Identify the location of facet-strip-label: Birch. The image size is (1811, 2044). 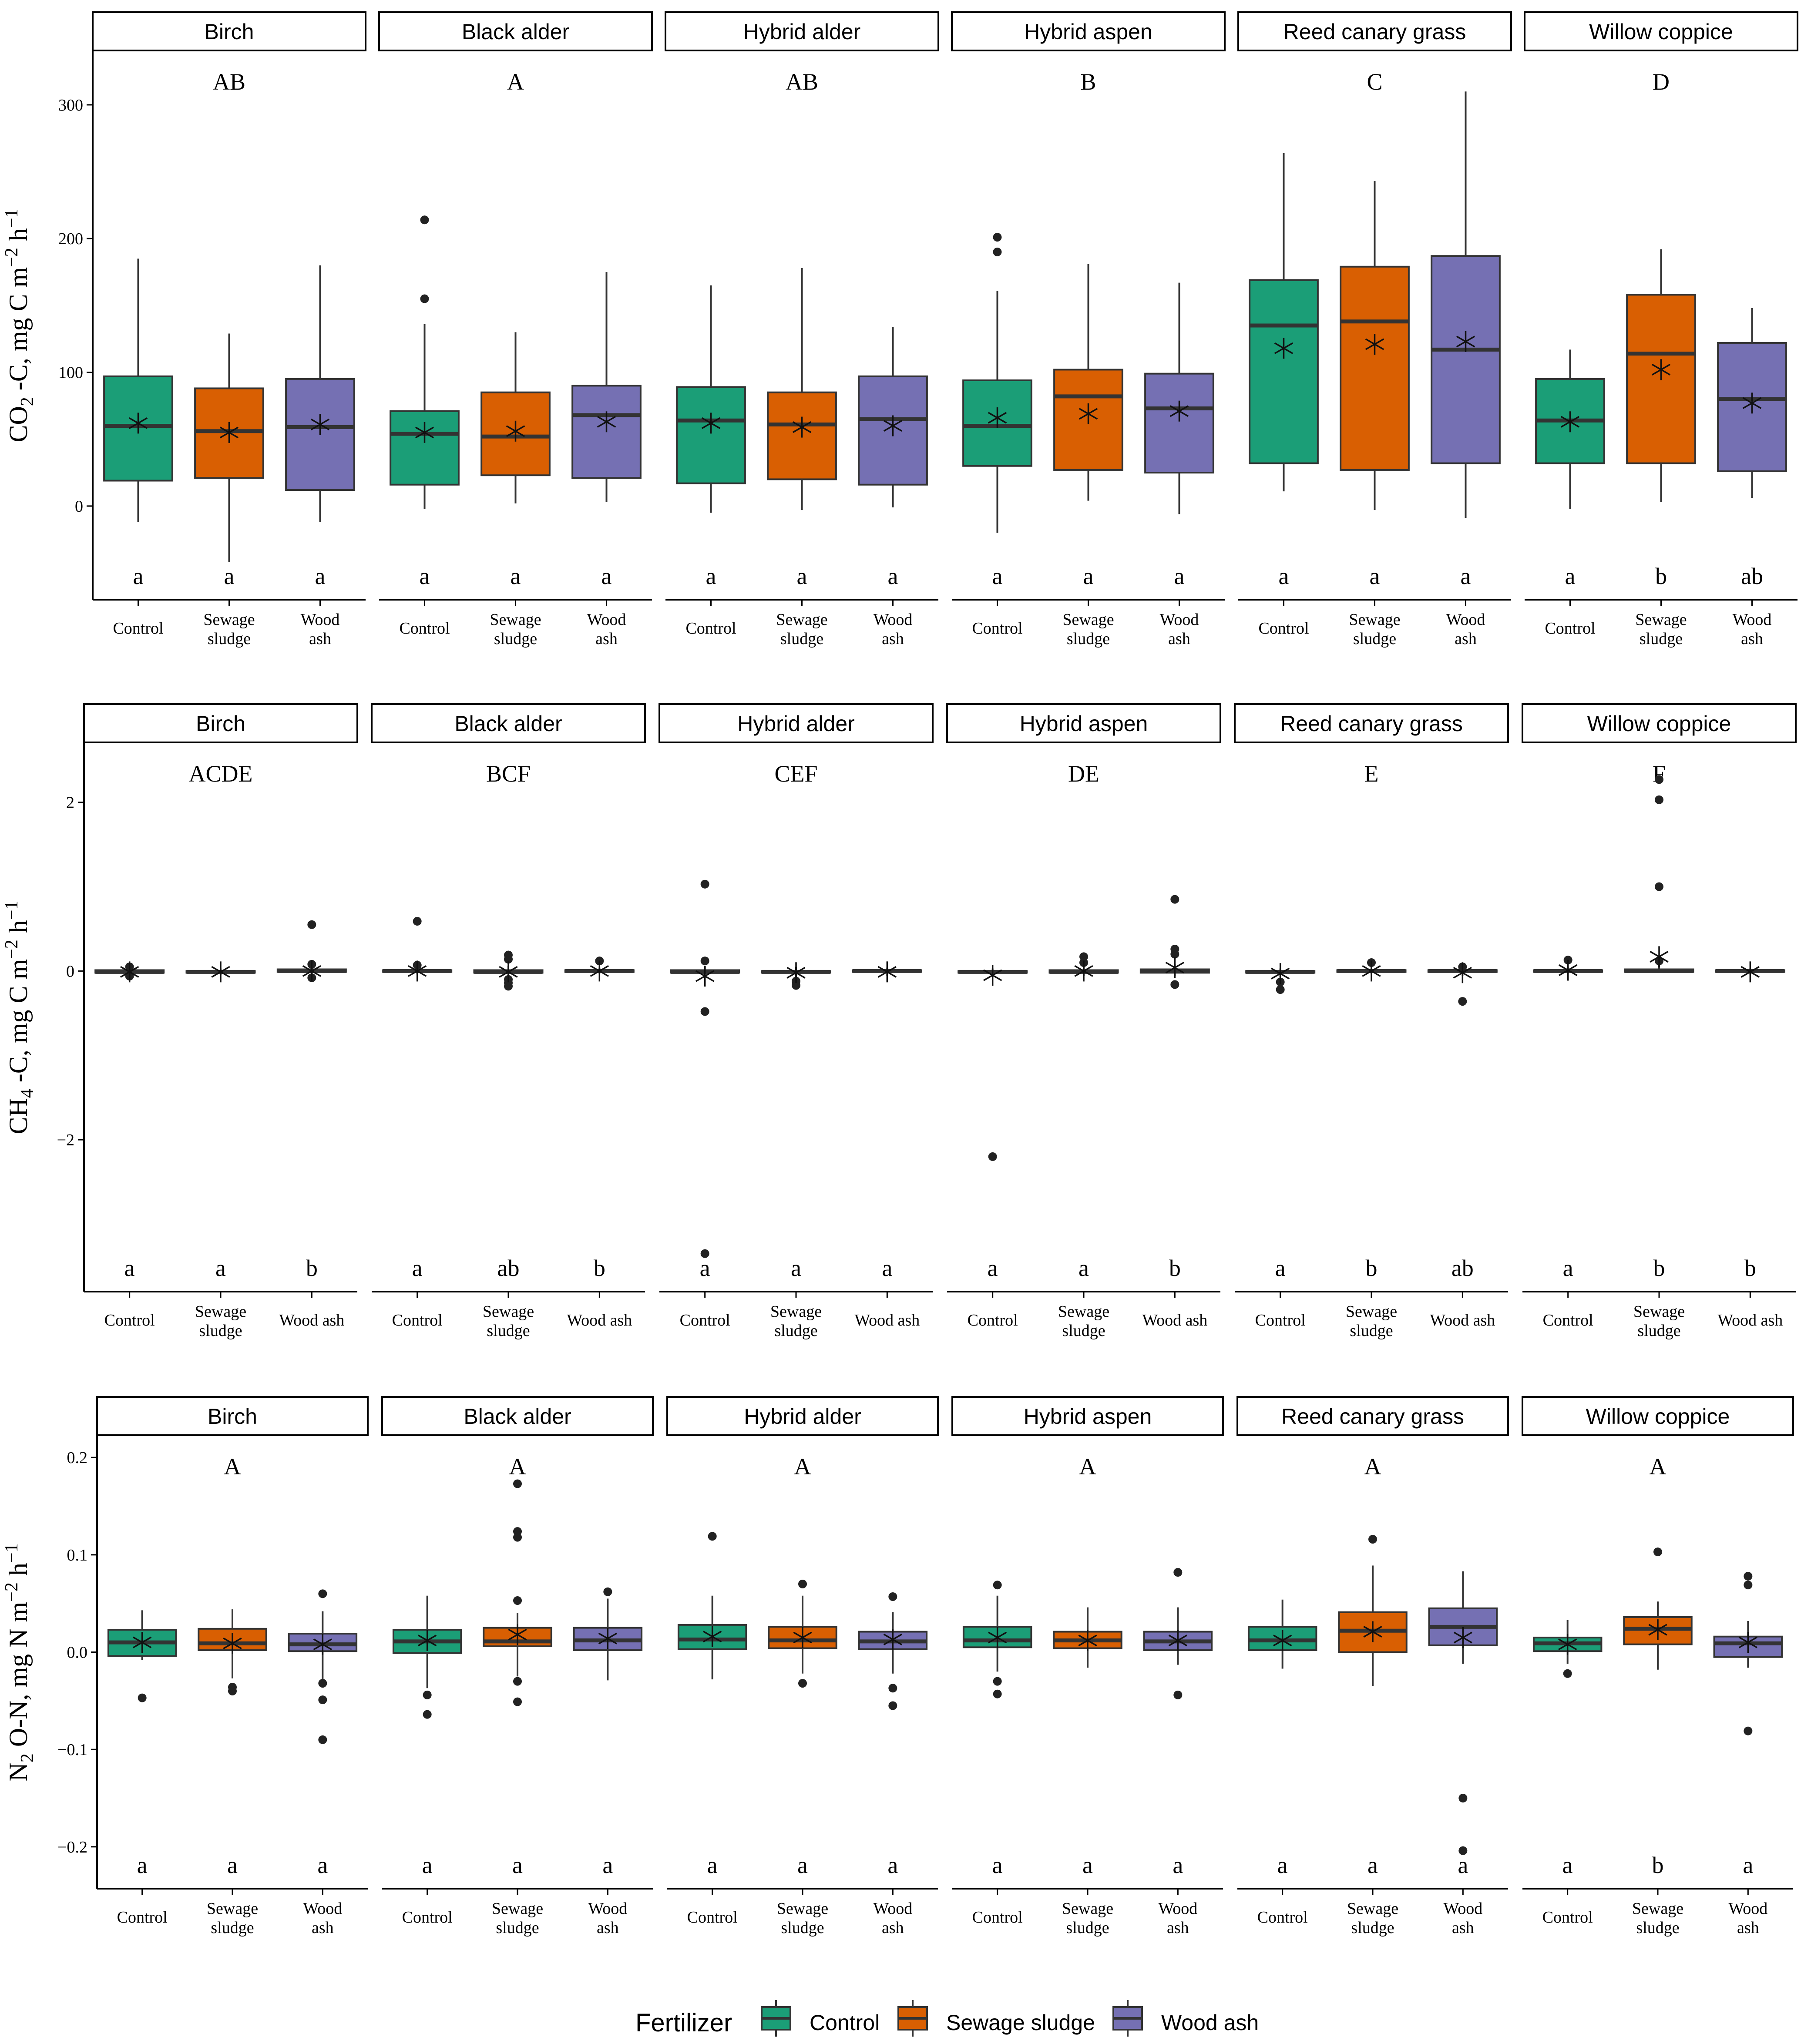
(229, 32).